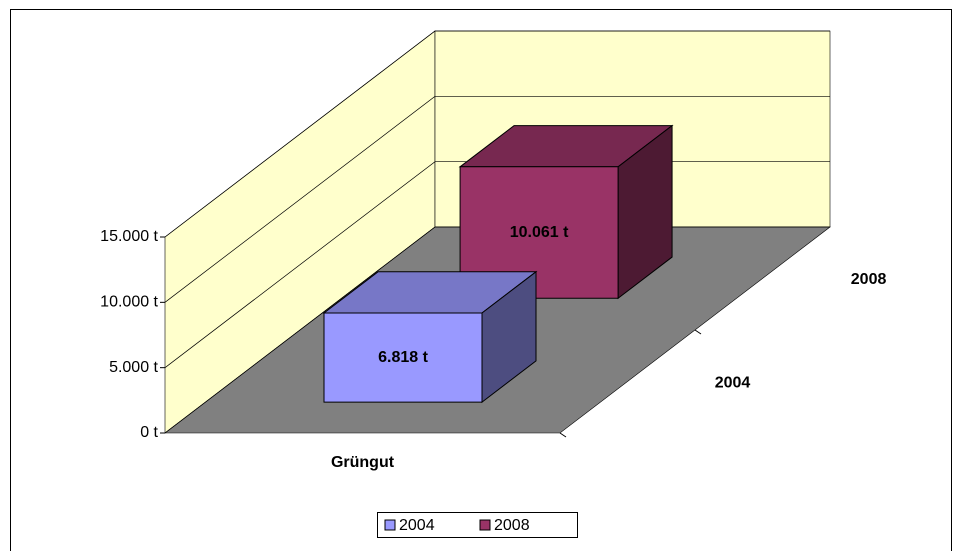 The height and width of the screenshot is (551, 963). What do you see at coordinates (417, 525) in the screenshot?
I see `legend-label: 2004` at bounding box center [417, 525].